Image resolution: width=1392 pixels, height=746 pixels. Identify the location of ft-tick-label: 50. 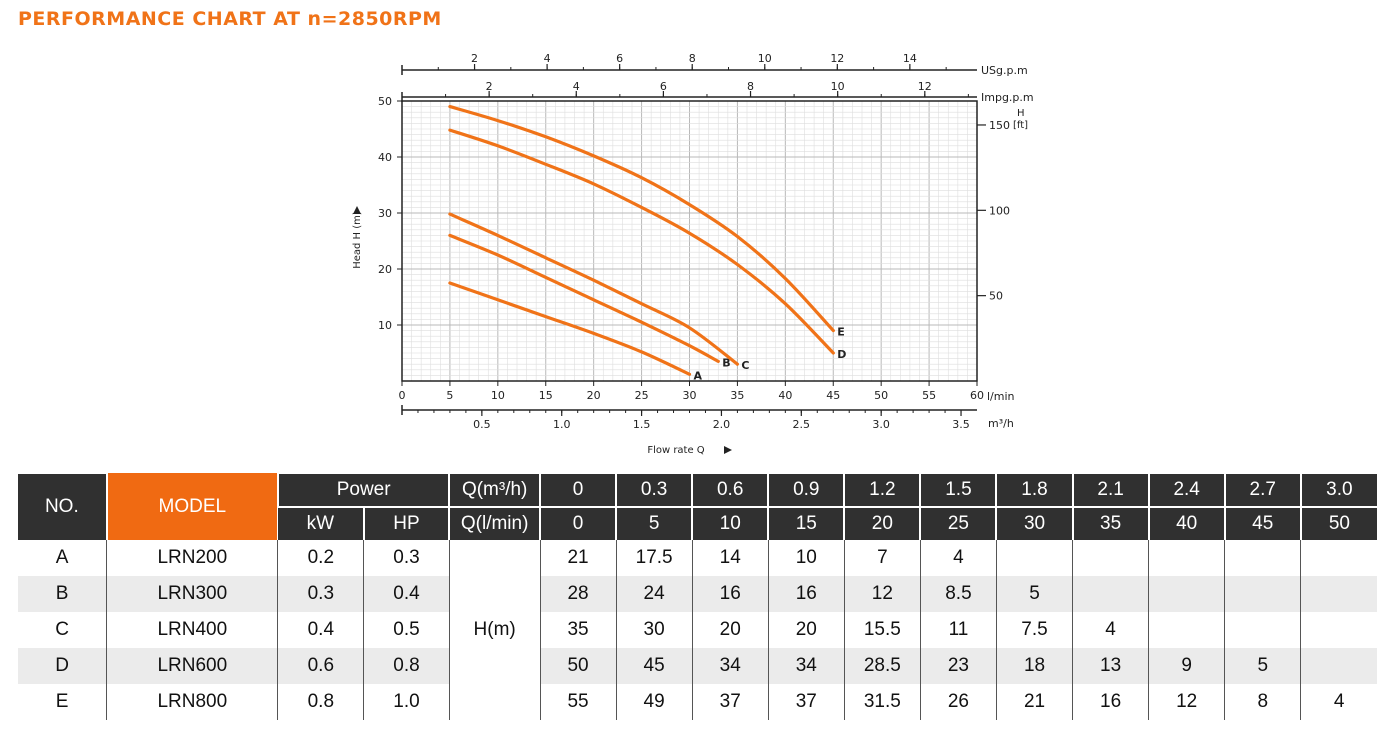
(996, 296).